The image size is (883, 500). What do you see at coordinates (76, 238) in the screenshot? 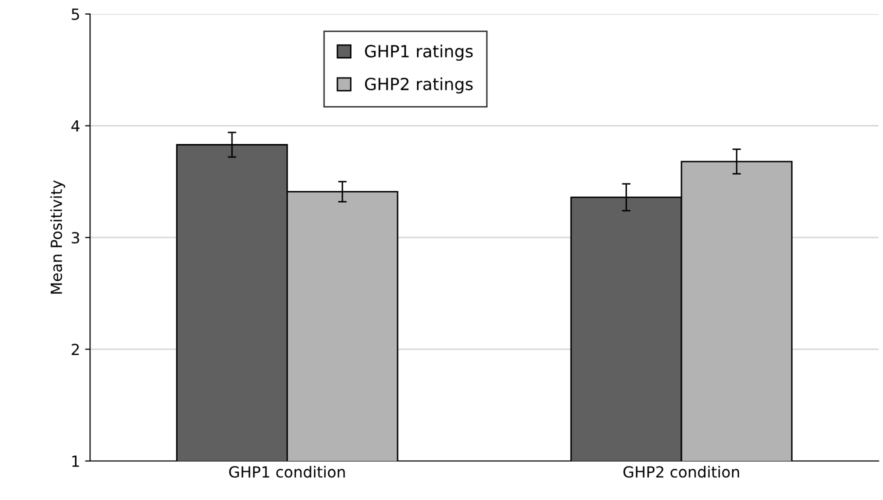
I see `y-tick-label: 3` at bounding box center [76, 238].